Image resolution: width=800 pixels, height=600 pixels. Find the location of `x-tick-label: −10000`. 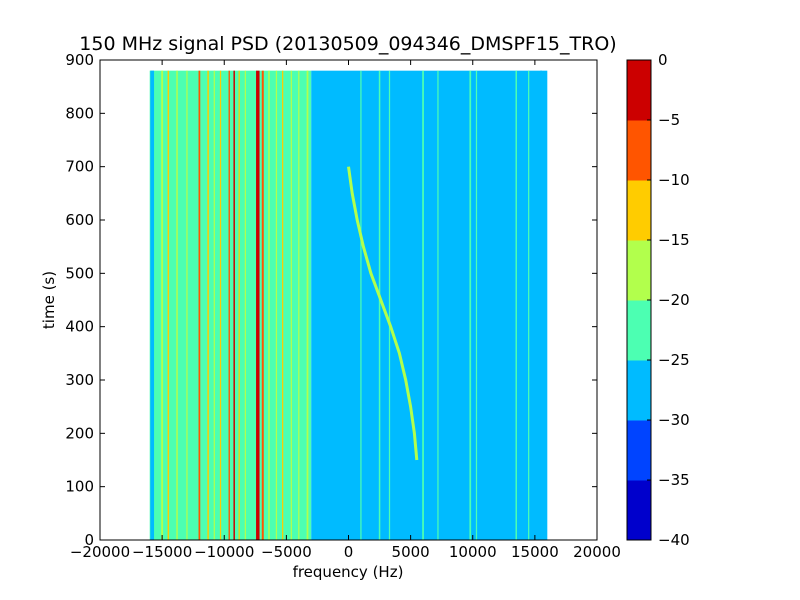

x-tick-label: −10000 is located at coordinates (224, 552).